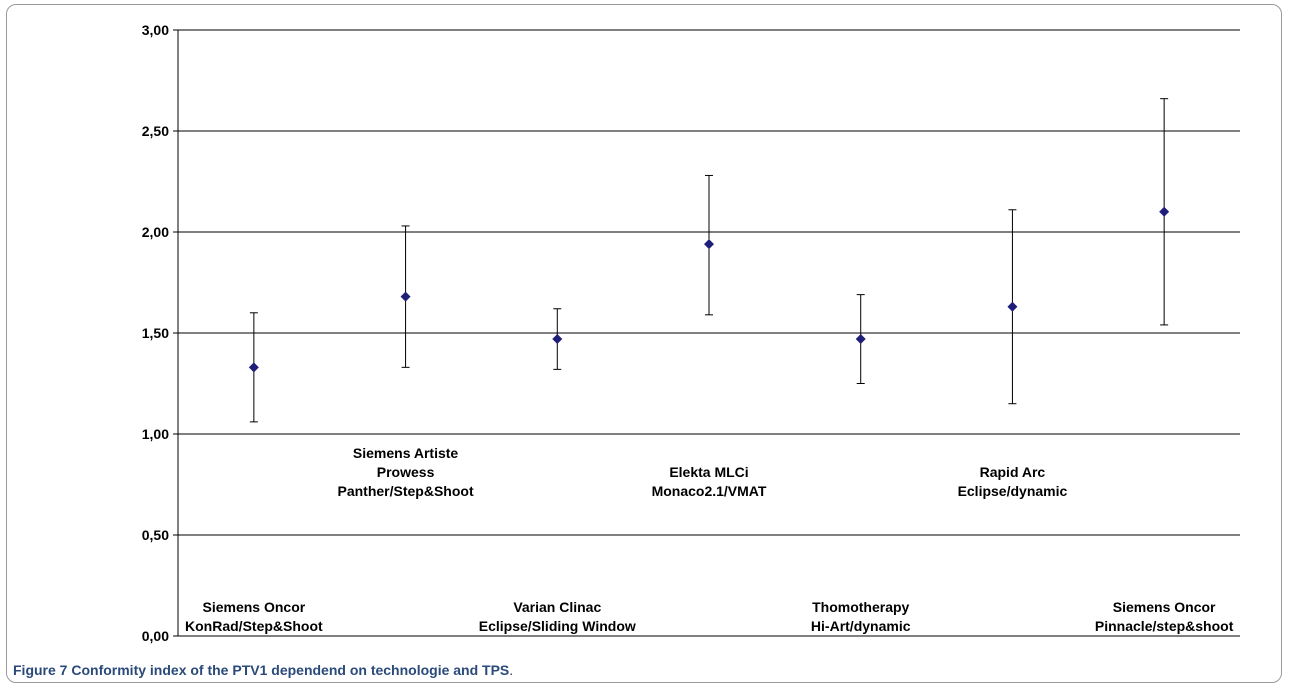 This screenshot has width=1289, height=689. Describe the element at coordinates (1013, 472) in the screenshot. I see `x-category-label-line: Rapid Arc` at that location.